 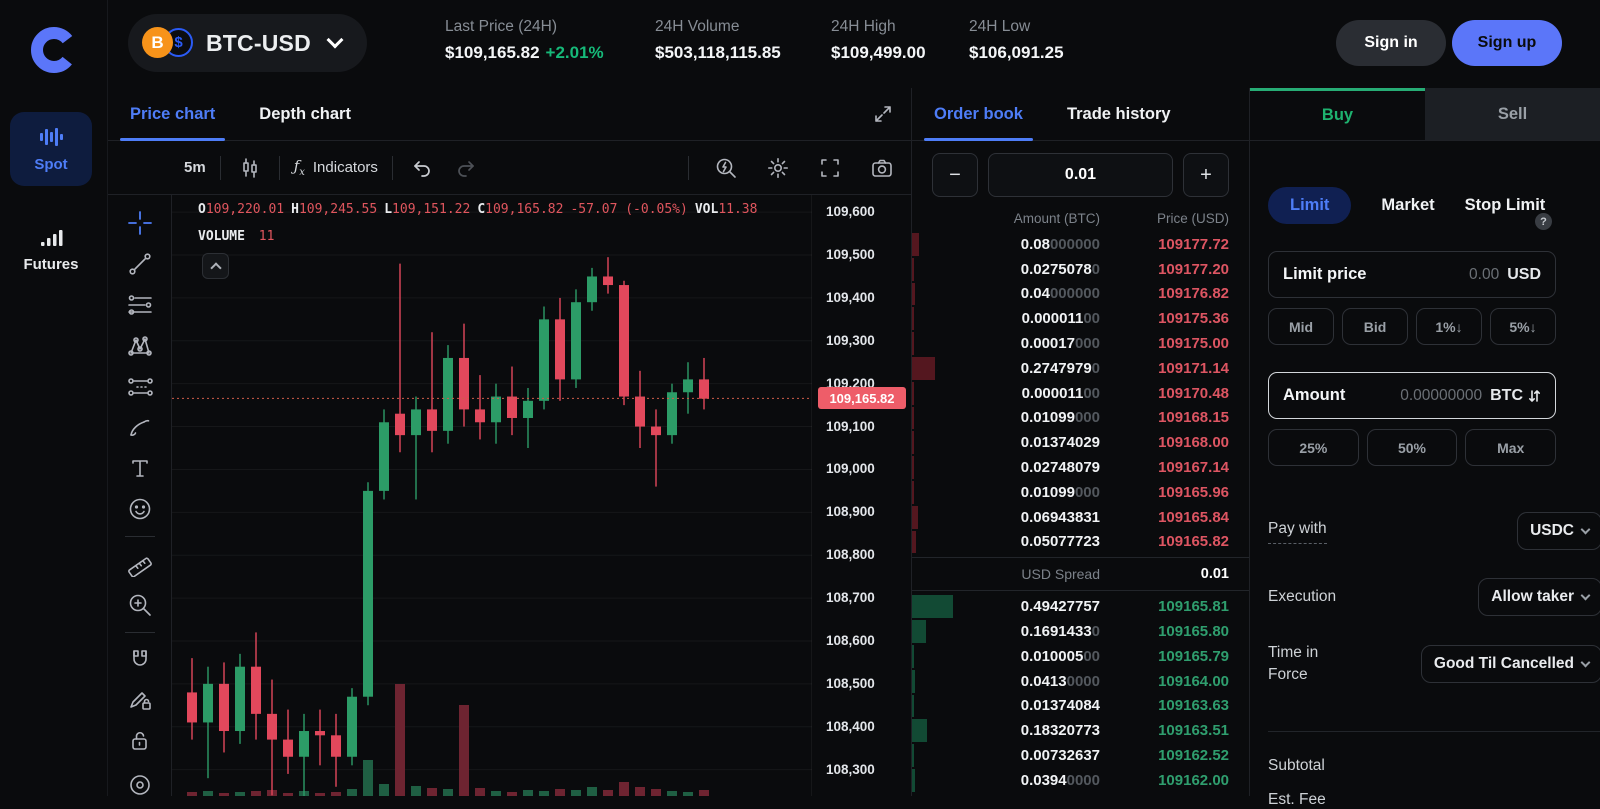 What do you see at coordinates (1412, 395) in the screenshot?
I see `amount-input: Amount 0.00000000 BTC` at bounding box center [1412, 395].